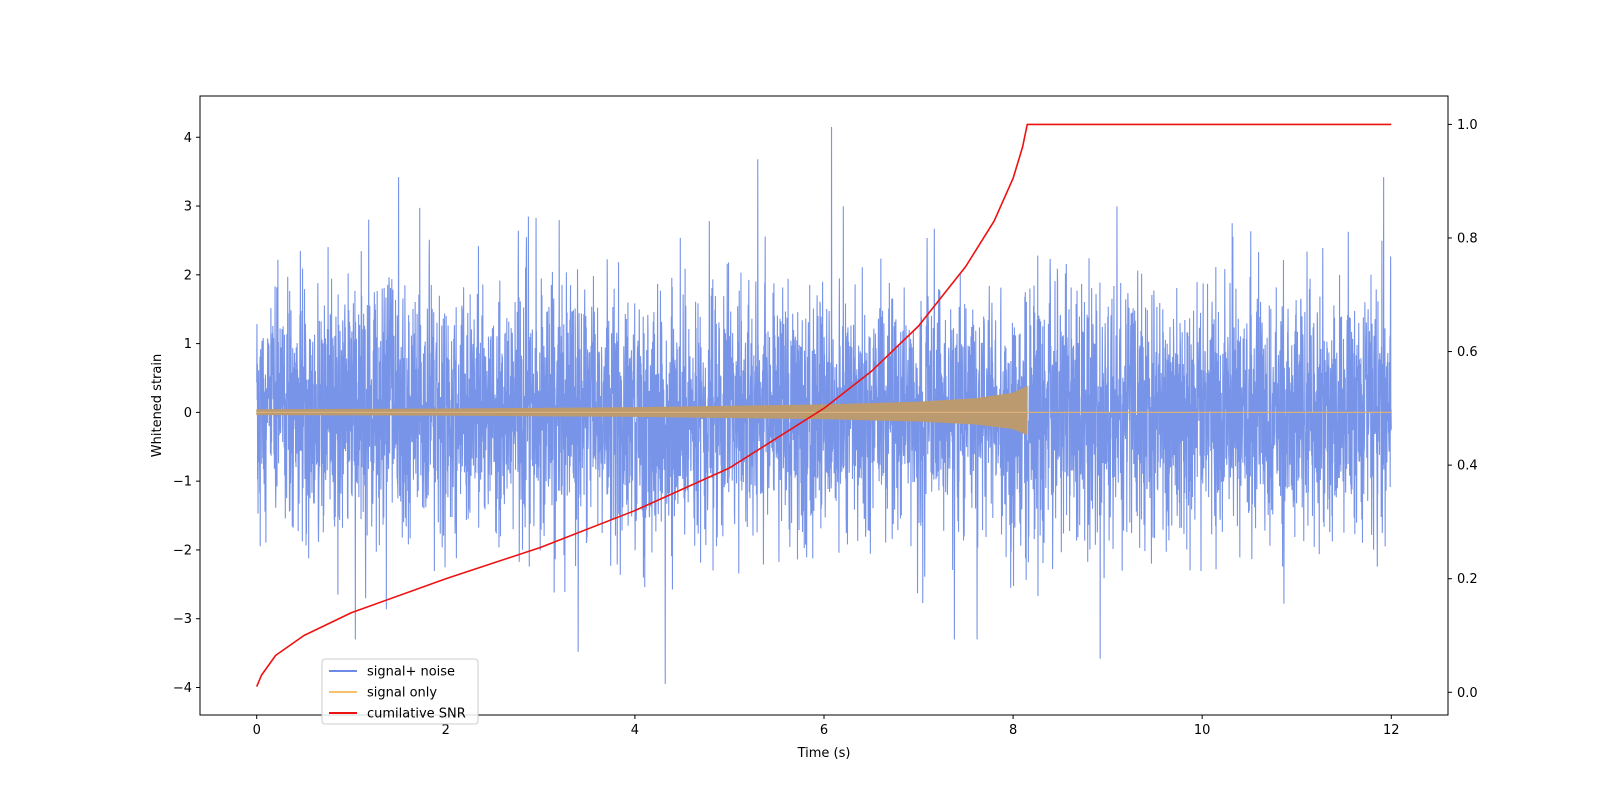  I want to click on x-tick-label: 12, so click(1391, 730).